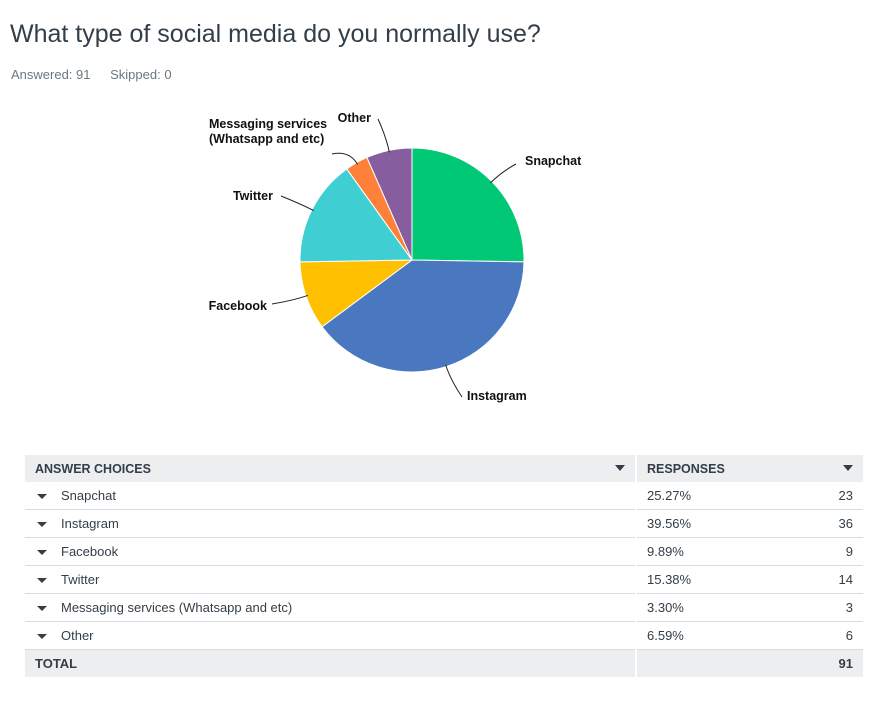  Describe the element at coordinates (823, 523) in the screenshot. I see `response-count: 36` at that location.